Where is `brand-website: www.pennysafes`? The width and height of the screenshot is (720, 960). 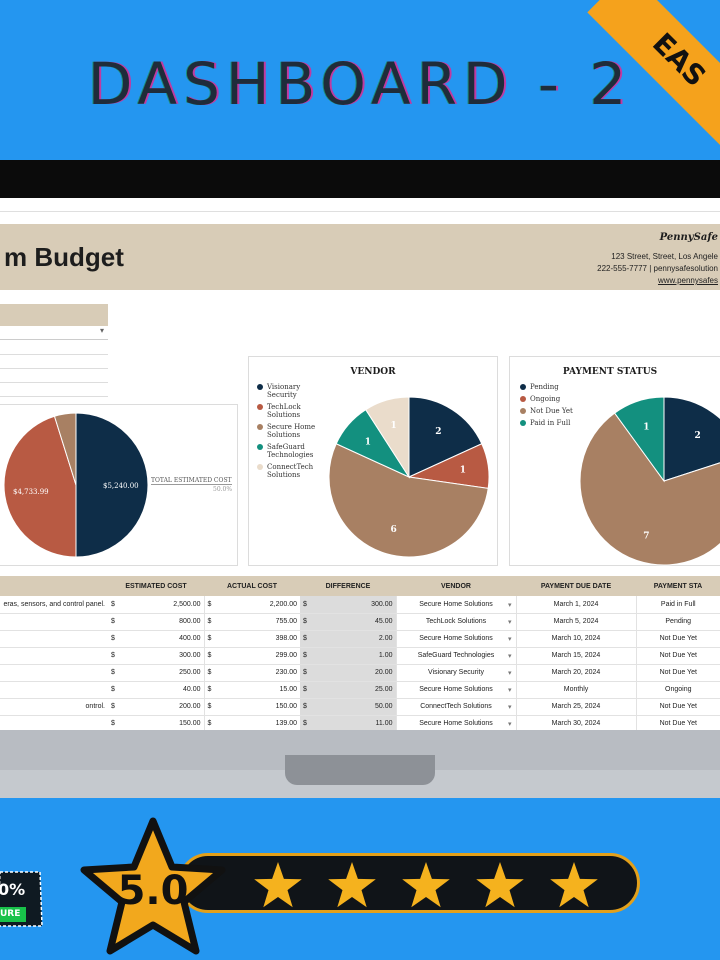 brand-website: www.pennysafes is located at coordinates (687, 280).